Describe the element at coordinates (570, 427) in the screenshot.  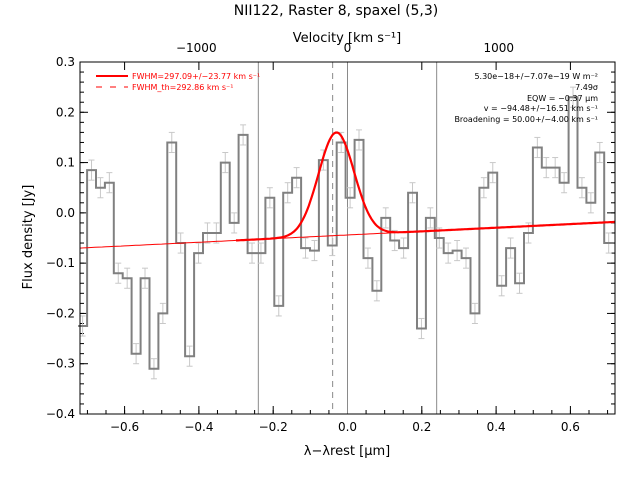
I see `x-tick-label: 0.6` at that location.